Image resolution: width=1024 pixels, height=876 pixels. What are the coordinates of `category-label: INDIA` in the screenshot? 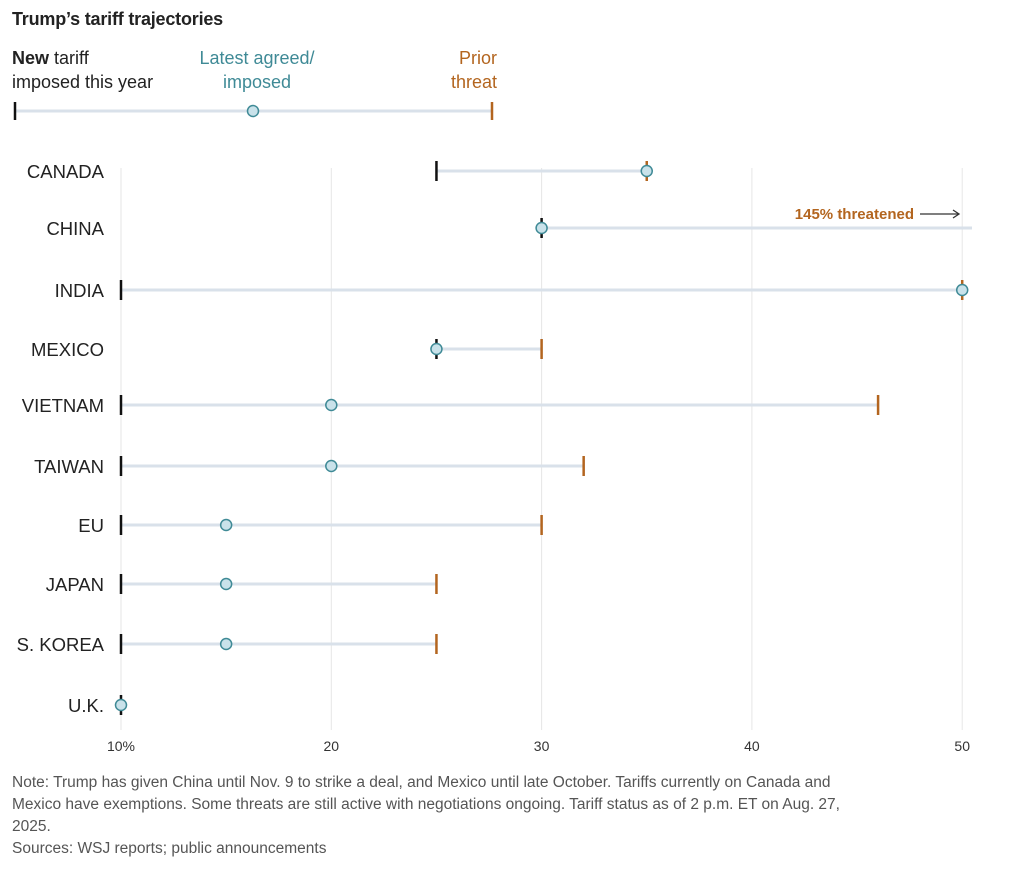 It's located at (80, 290).